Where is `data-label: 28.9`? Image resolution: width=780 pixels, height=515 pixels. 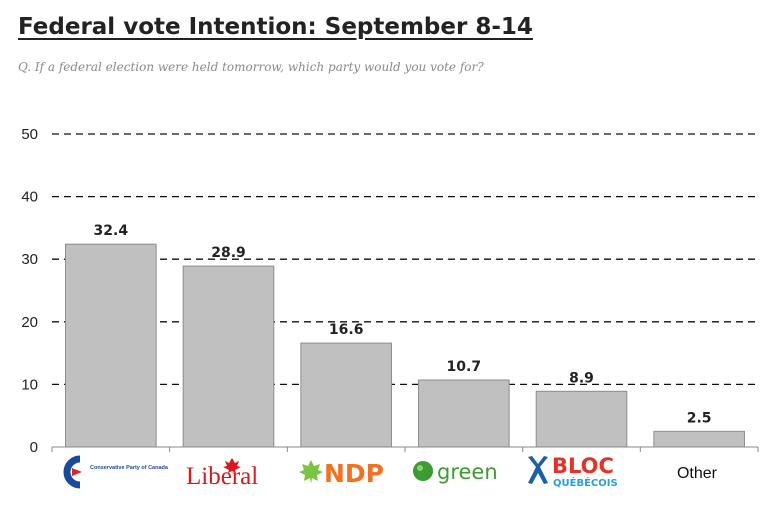
data-label: 28.9 is located at coordinates (228, 253).